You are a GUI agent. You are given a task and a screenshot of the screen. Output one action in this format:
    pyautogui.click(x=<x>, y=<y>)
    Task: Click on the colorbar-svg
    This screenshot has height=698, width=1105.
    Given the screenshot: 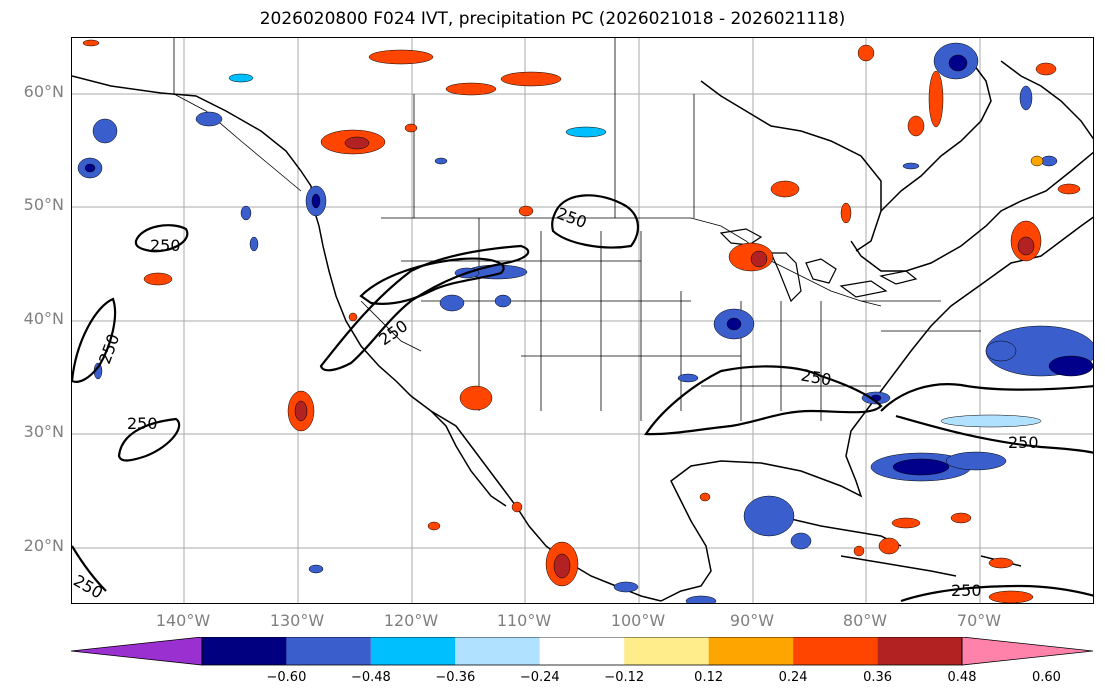 What is the action you would take?
    pyautogui.click(x=582, y=651)
    